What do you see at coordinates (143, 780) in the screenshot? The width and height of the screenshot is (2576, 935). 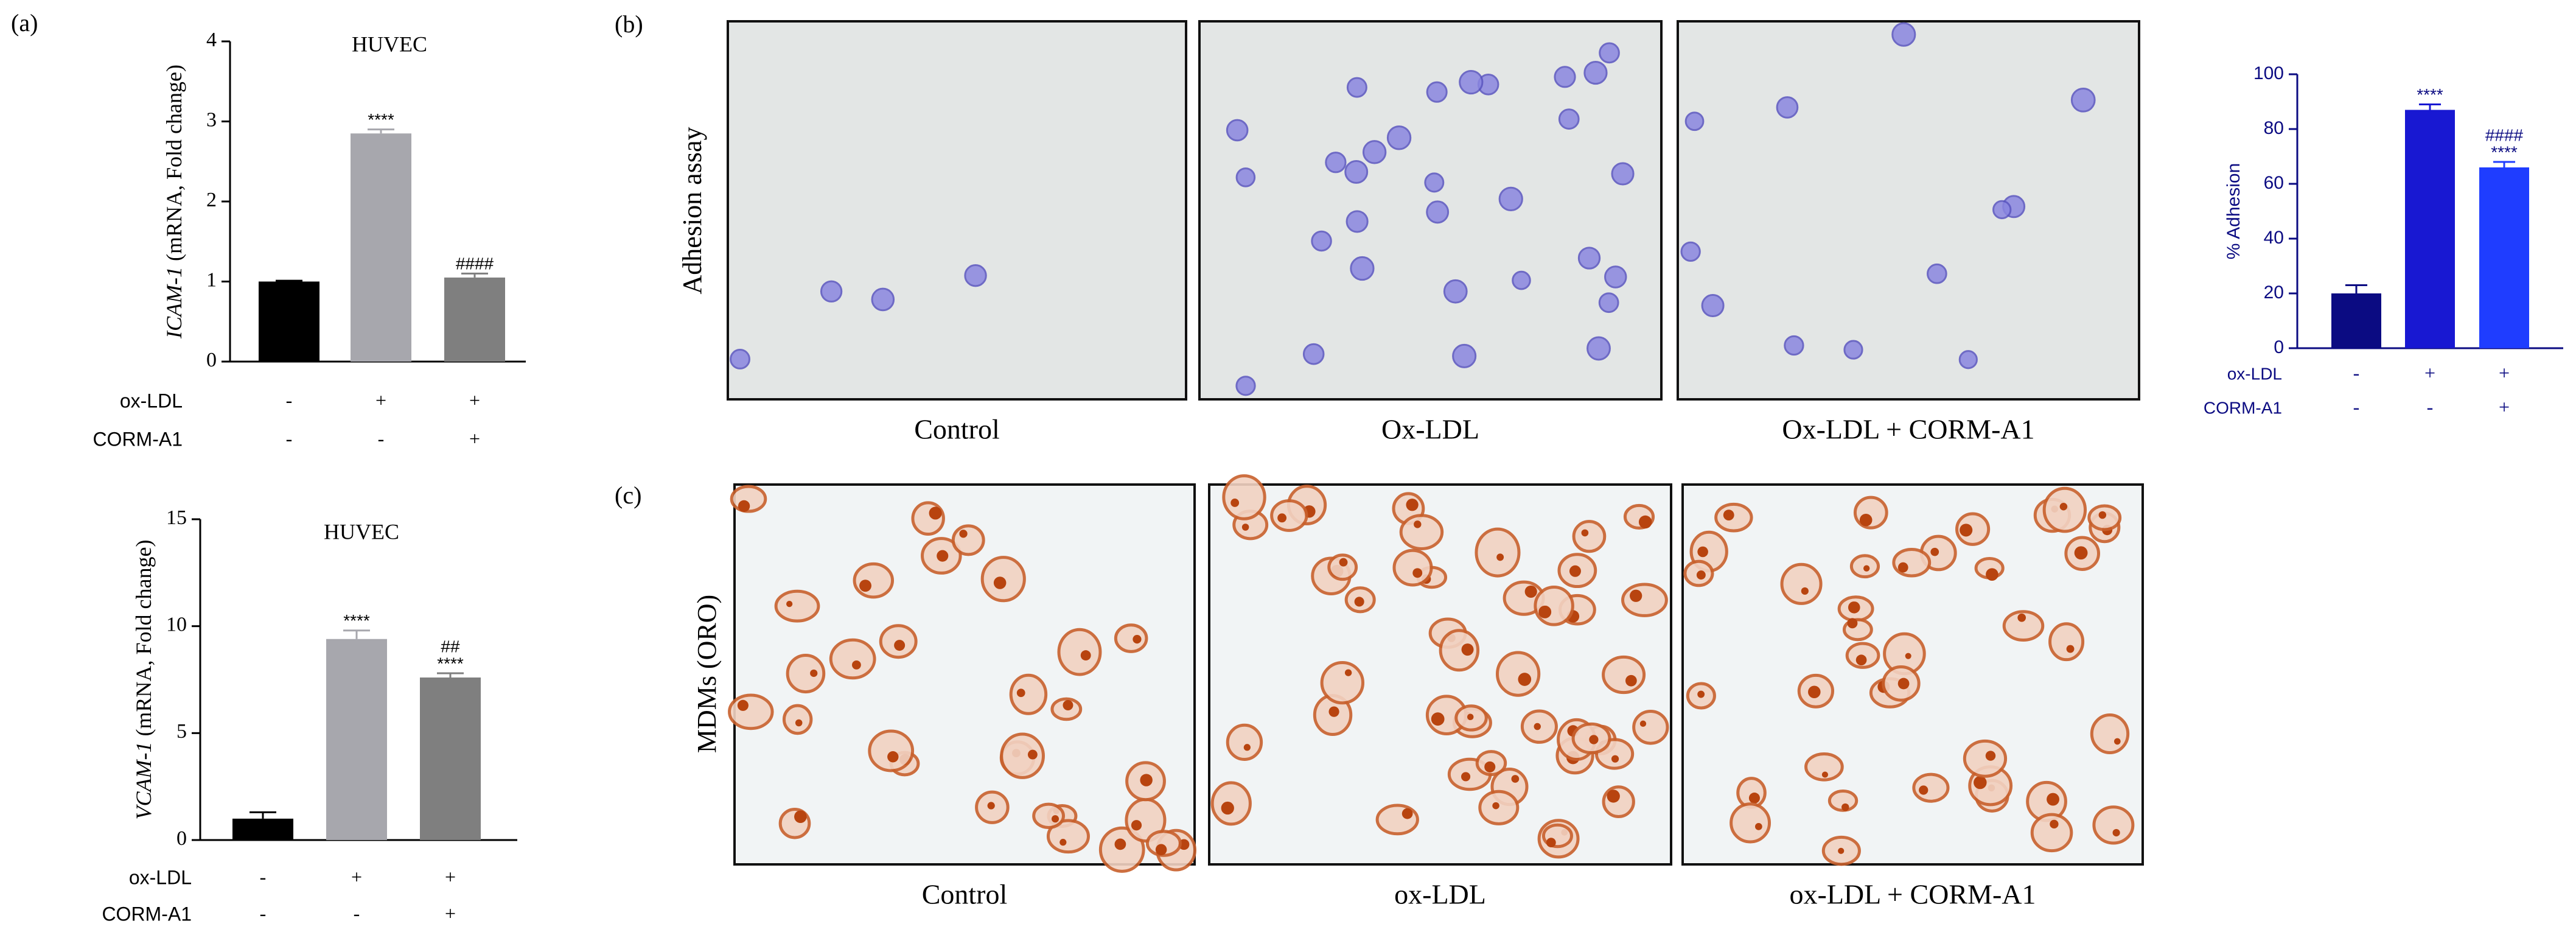 I see `y-axis-label-gene: VCAM-1` at bounding box center [143, 780].